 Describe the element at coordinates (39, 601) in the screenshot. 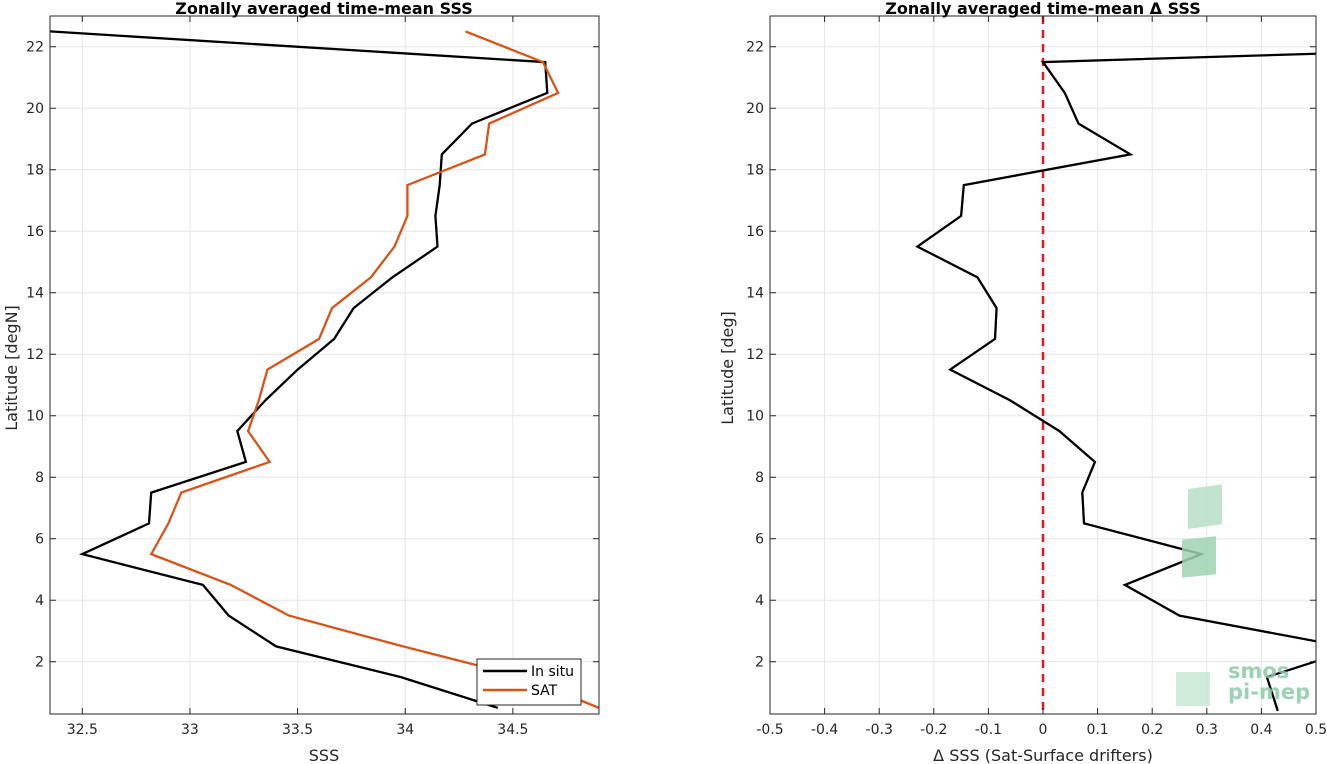

I see `left-y-tick-label: 4` at that location.